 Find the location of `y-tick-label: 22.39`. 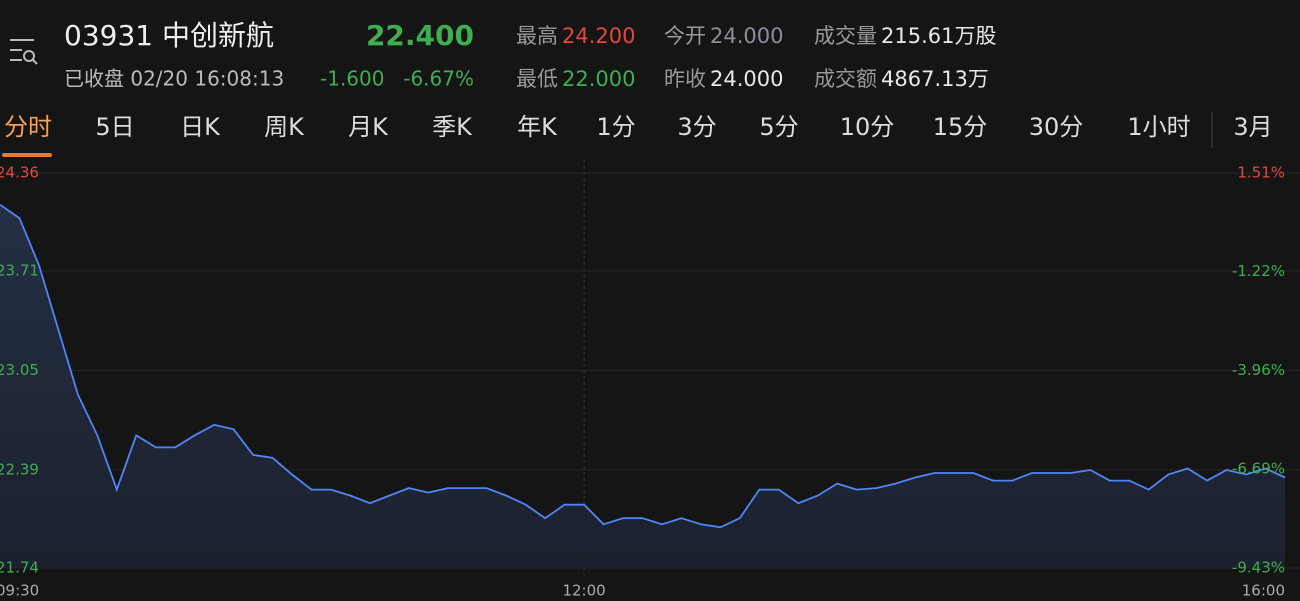

y-tick-label: 22.39 is located at coordinates (19, 470).